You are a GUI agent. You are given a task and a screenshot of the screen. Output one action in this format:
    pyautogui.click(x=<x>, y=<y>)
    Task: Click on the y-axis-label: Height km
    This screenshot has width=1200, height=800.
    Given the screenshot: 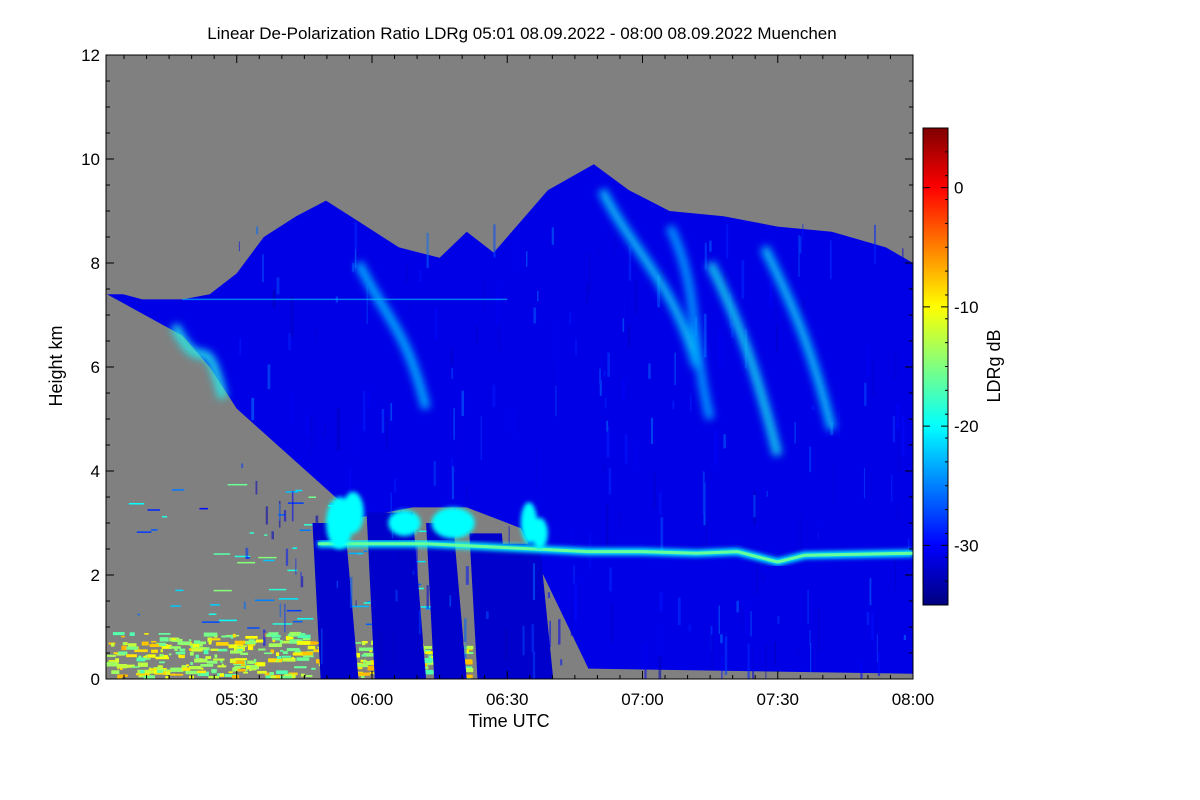 What is the action you would take?
    pyautogui.click(x=56, y=365)
    